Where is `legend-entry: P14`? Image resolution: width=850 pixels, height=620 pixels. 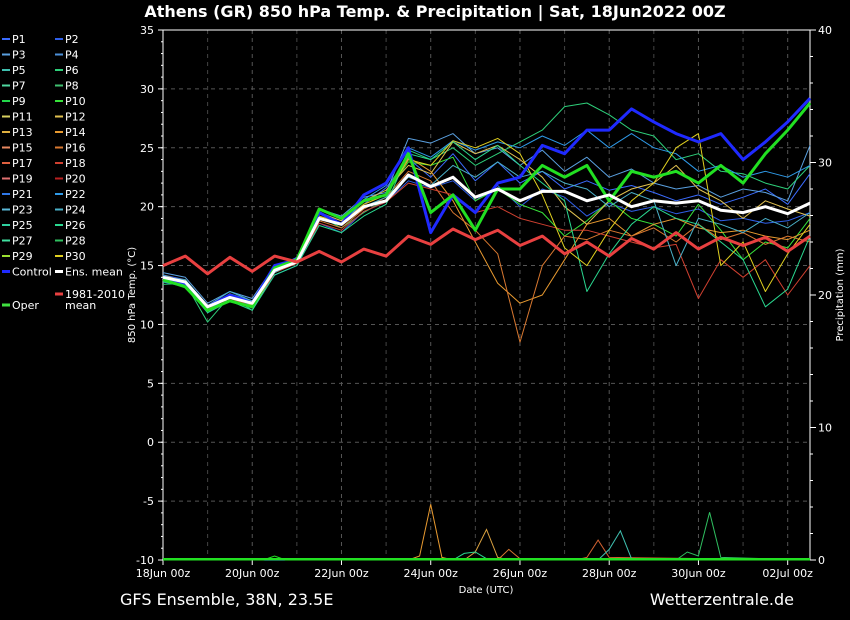
legend-entry: P14 is located at coordinates (70, 132).